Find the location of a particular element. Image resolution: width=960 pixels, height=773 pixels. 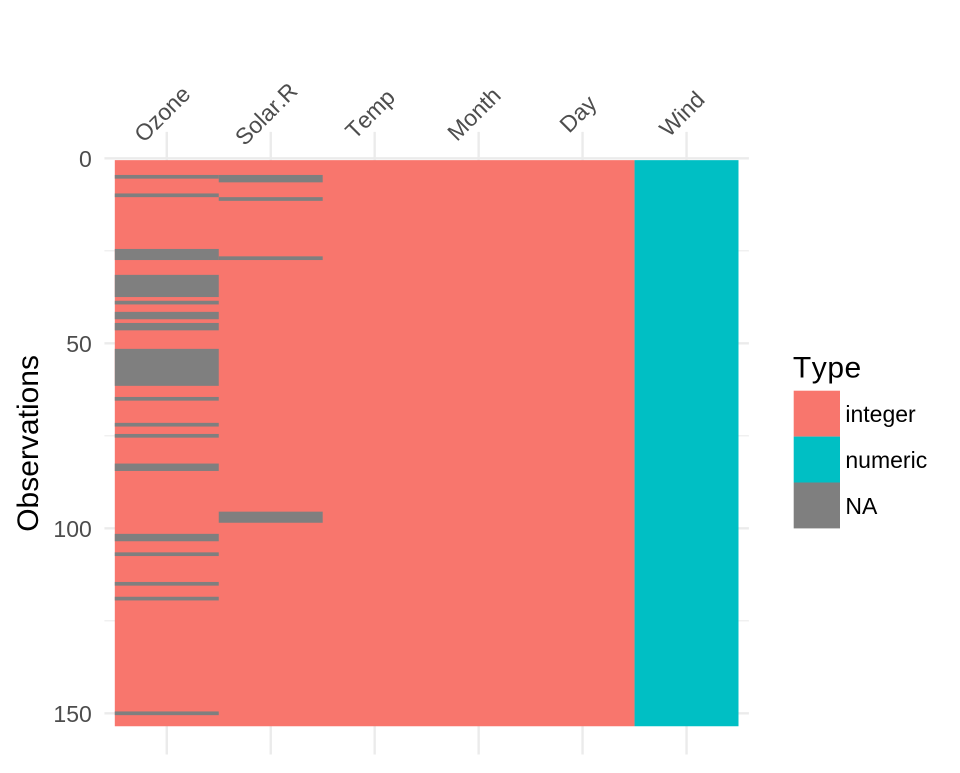

svg-text: 0 is located at coordinates (85, 159).